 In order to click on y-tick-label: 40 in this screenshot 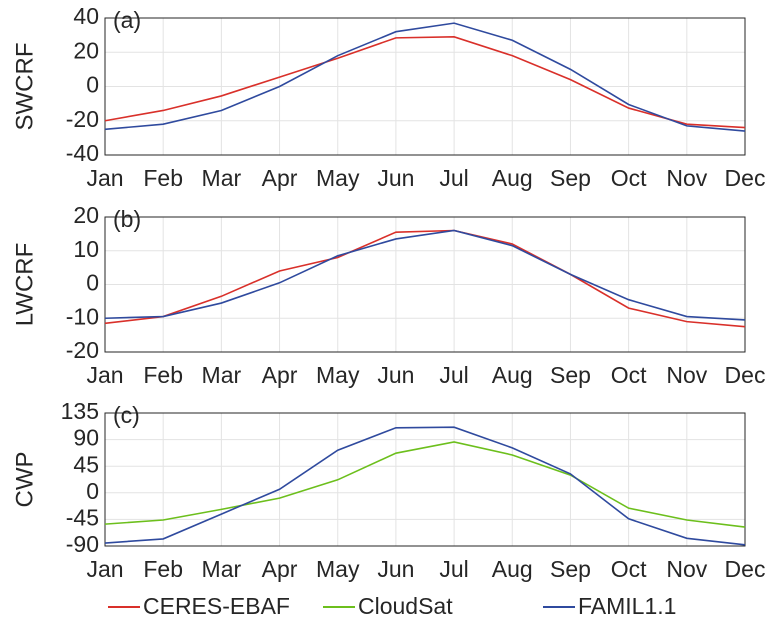, I will do `click(86, 16)`.